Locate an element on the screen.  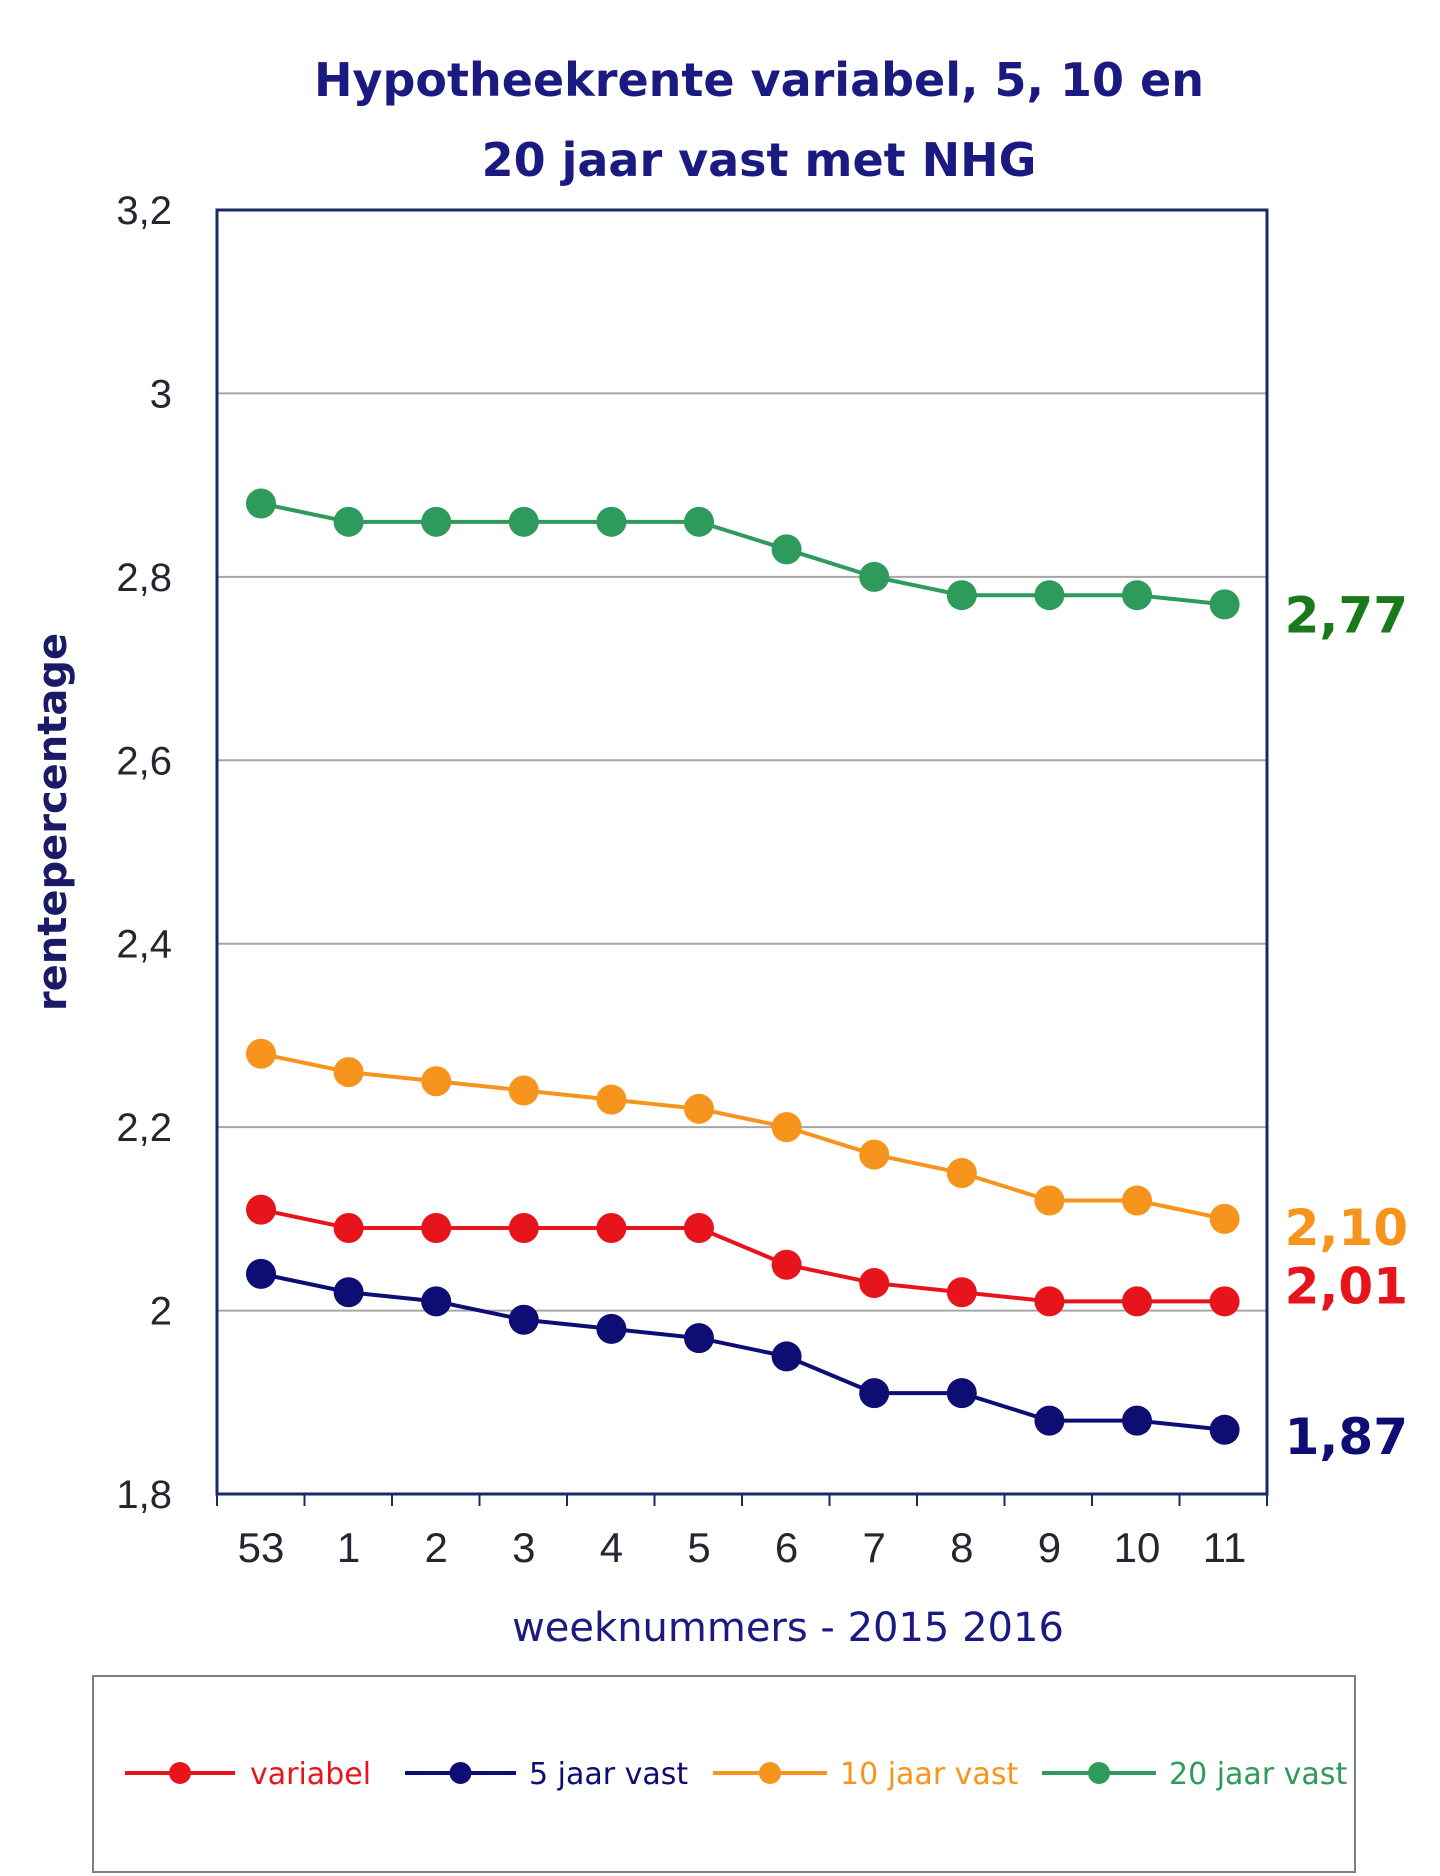
x-tick-label: 53 is located at coordinates (261, 1547).